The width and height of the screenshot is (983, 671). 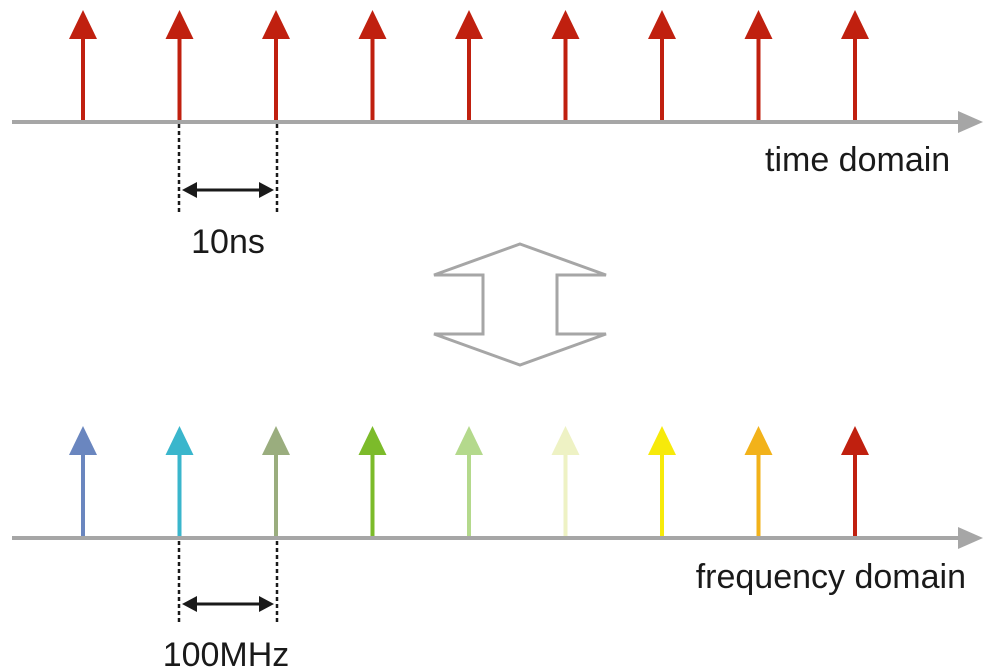 I want to click on time-pulse-2-head, so click(x=179, y=24).